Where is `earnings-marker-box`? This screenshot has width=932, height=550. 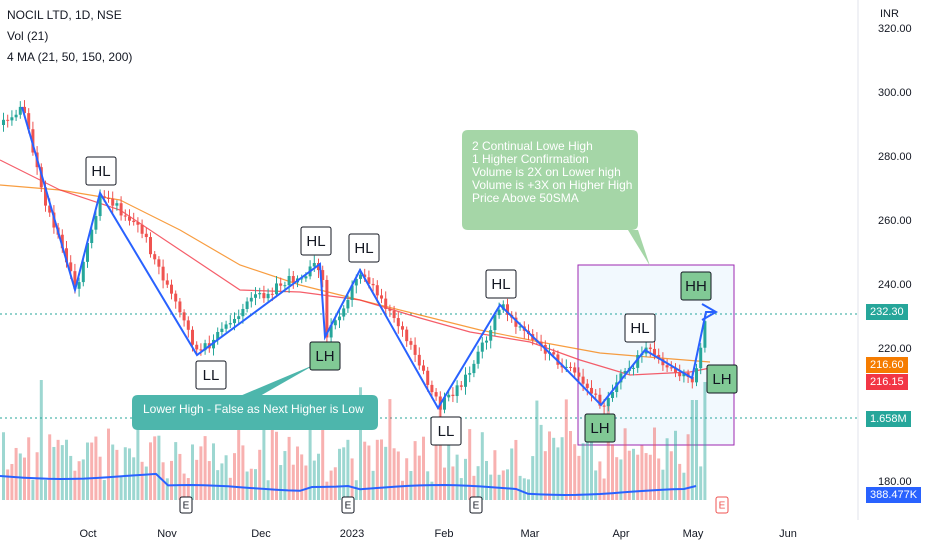
earnings-marker-box is located at coordinates (186, 505).